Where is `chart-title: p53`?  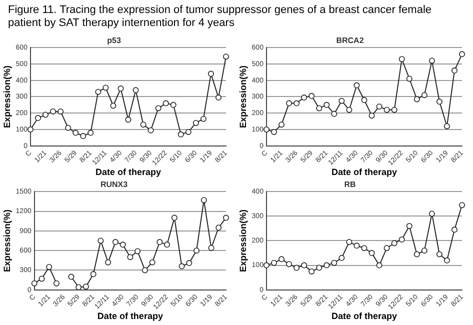
chart-title: p53 is located at coordinates (114, 41).